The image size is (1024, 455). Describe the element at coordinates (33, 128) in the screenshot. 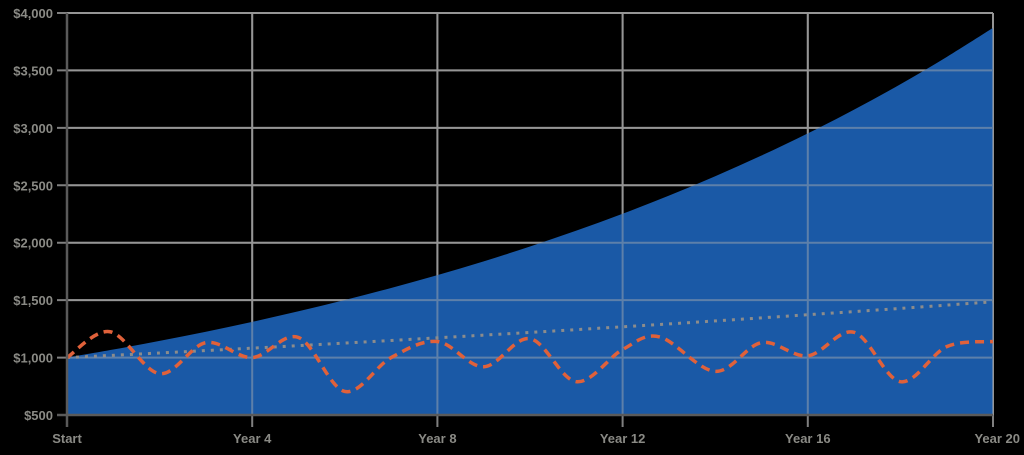

I see `y-tick-label: $3,000` at that location.